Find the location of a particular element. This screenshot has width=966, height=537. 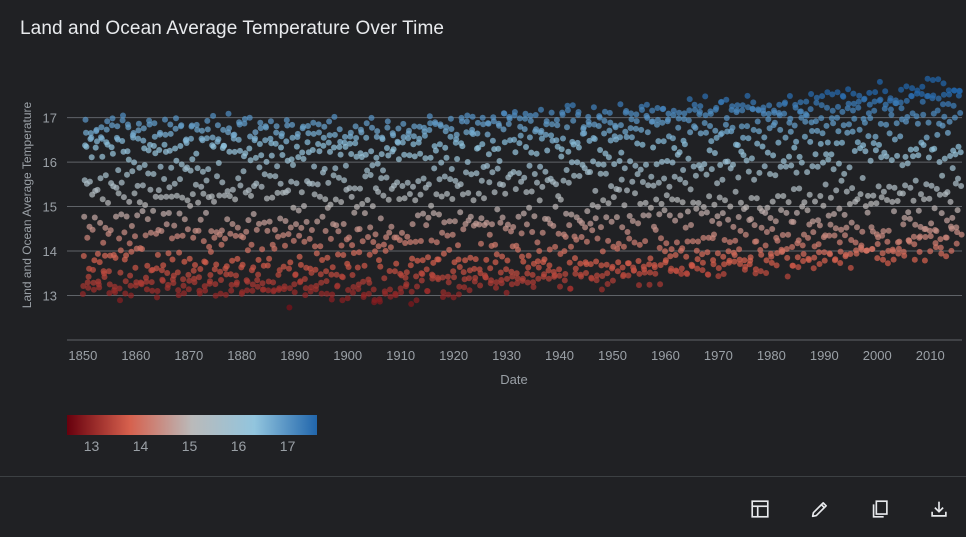

edit-button is located at coordinates (820, 509).